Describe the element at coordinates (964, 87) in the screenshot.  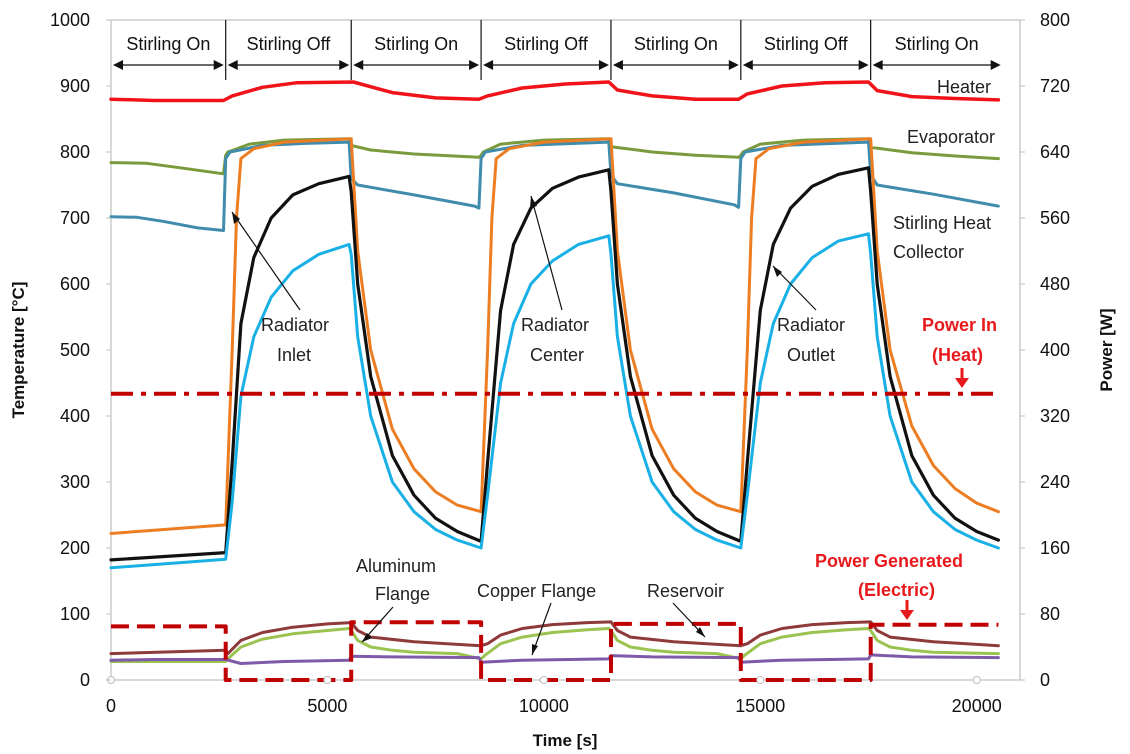
I see `label-heater: Heater` at that location.